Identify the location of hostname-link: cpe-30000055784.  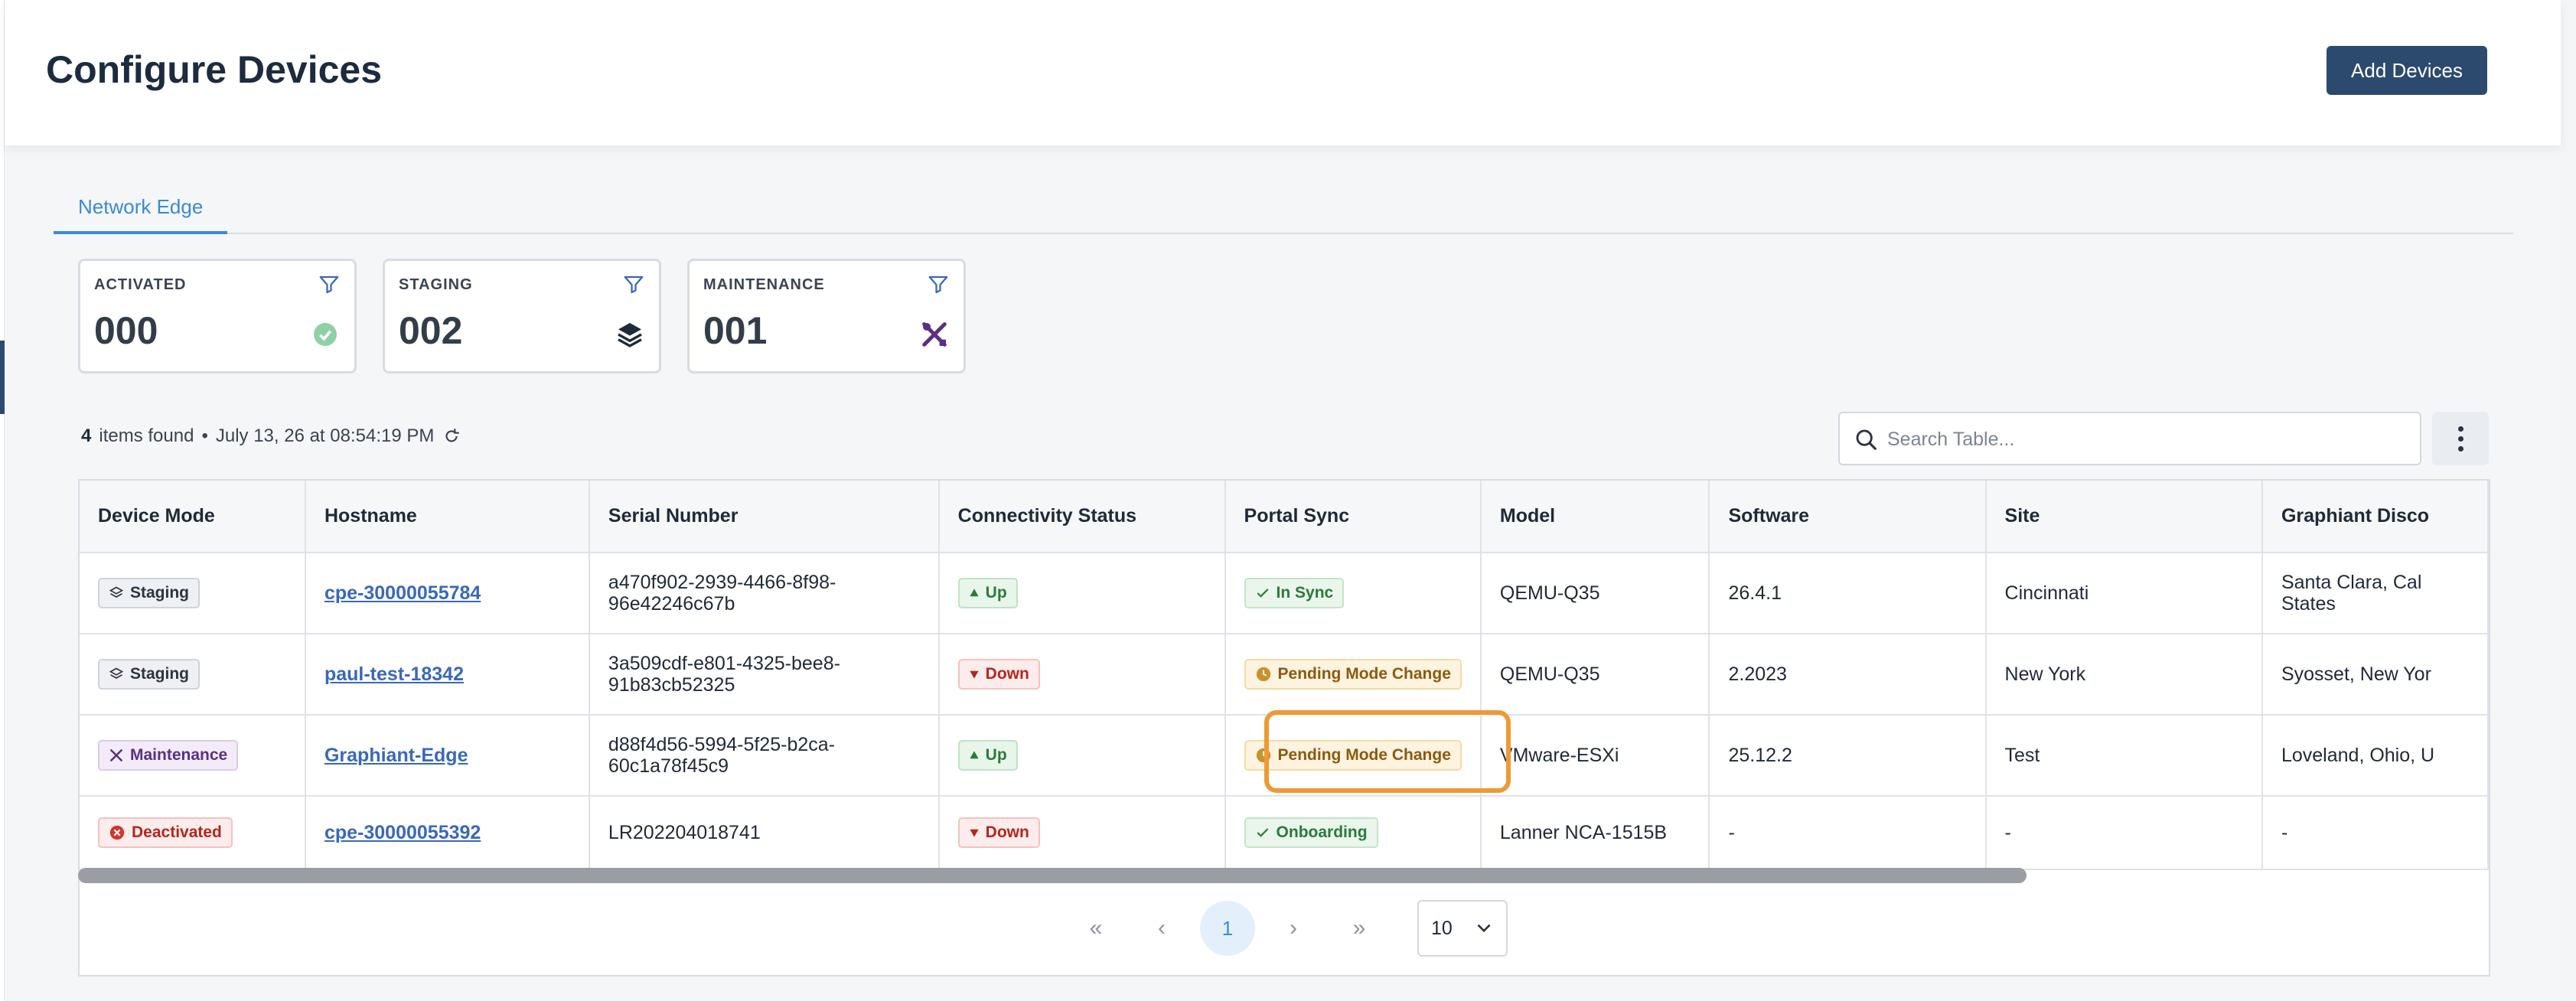
(402, 593).